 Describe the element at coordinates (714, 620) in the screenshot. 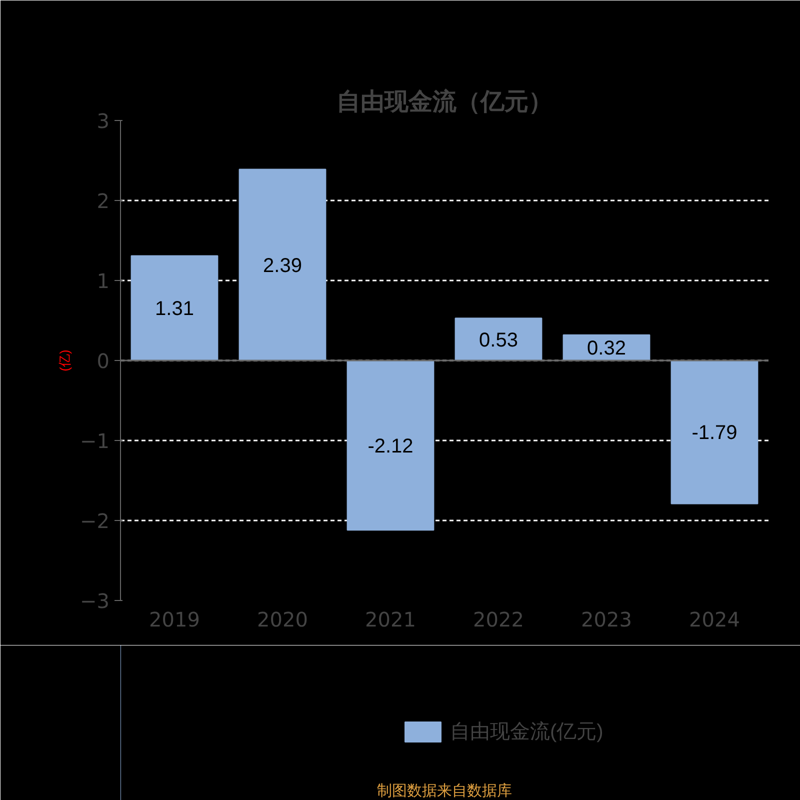

I see `x-tick-label: 2024` at that location.